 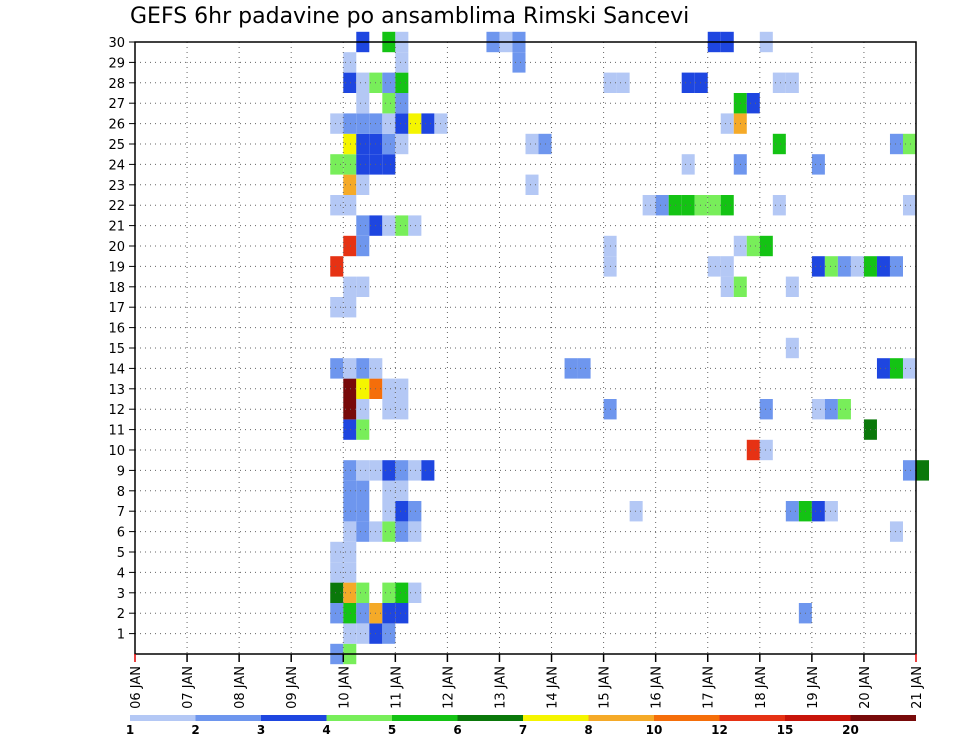 What do you see at coordinates (240, 687) in the screenshot?
I see `x-tick-label: 08 JAN` at bounding box center [240, 687].